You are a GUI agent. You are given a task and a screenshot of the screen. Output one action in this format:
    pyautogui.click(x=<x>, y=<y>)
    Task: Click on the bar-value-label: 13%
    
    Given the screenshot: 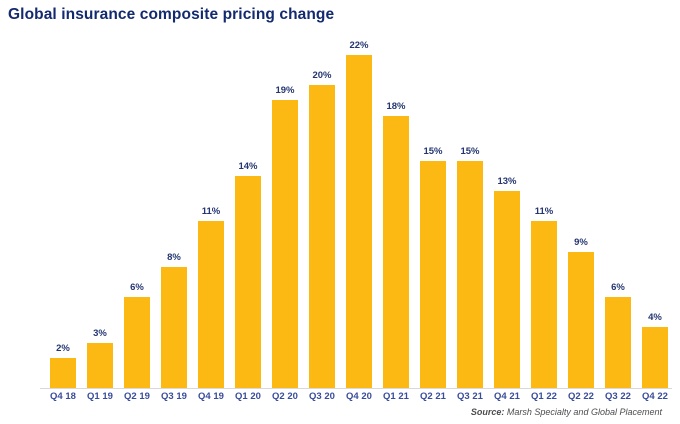 What is the action you would take?
    pyautogui.click(x=507, y=181)
    